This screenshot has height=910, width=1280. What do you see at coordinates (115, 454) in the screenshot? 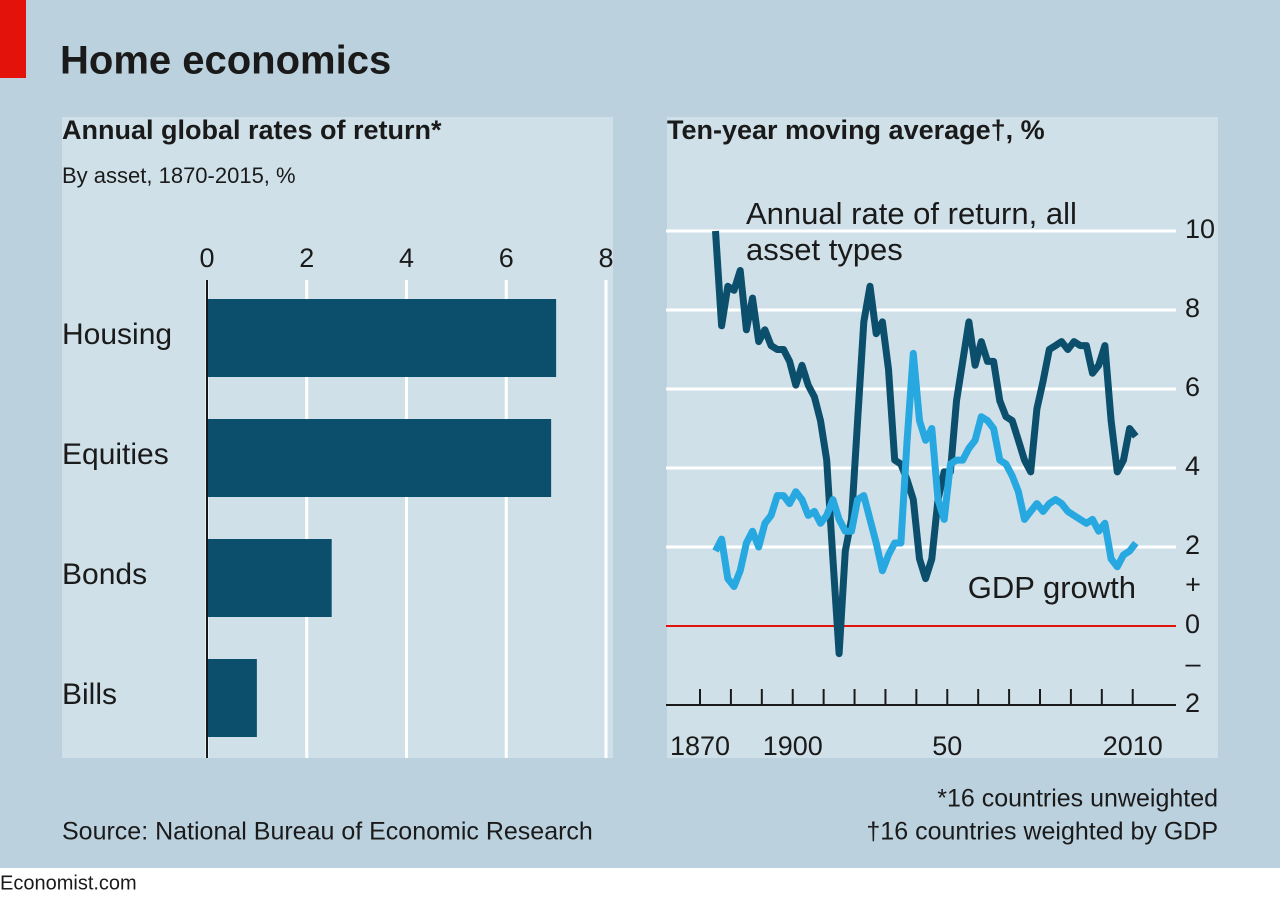
I see `category-label: Equities` at bounding box center [115, 454].